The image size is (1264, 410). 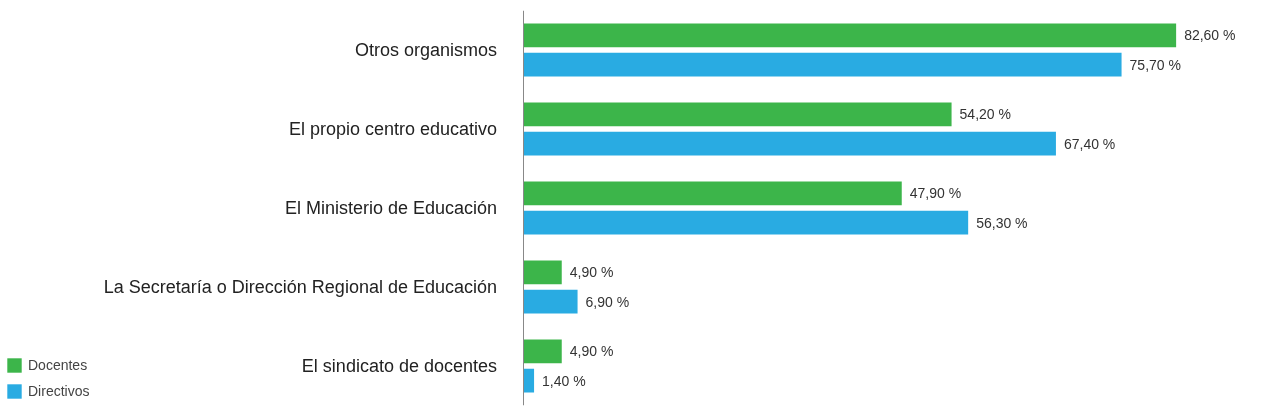 What do you see at coordinates (399, 366) in the screenshot?
I see `y-tick-label: El sindicato de docentes` at bounding box center [399, 366].